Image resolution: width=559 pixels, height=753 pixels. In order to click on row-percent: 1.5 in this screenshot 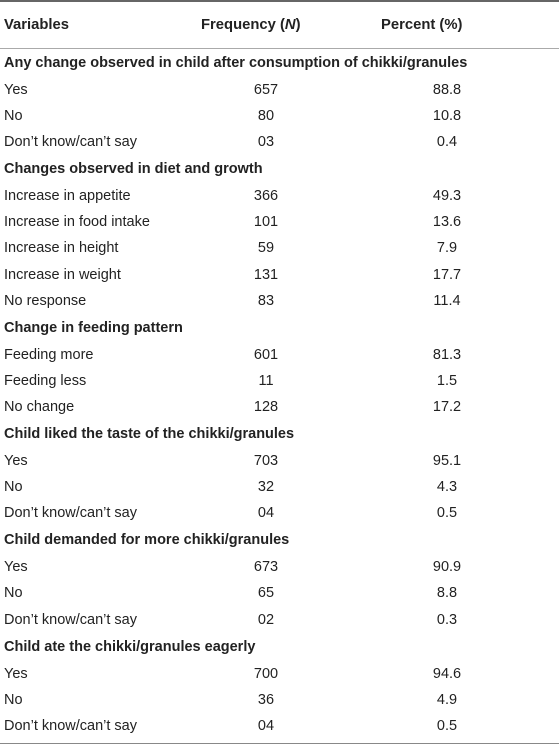, I will do `click(447, 380)`.